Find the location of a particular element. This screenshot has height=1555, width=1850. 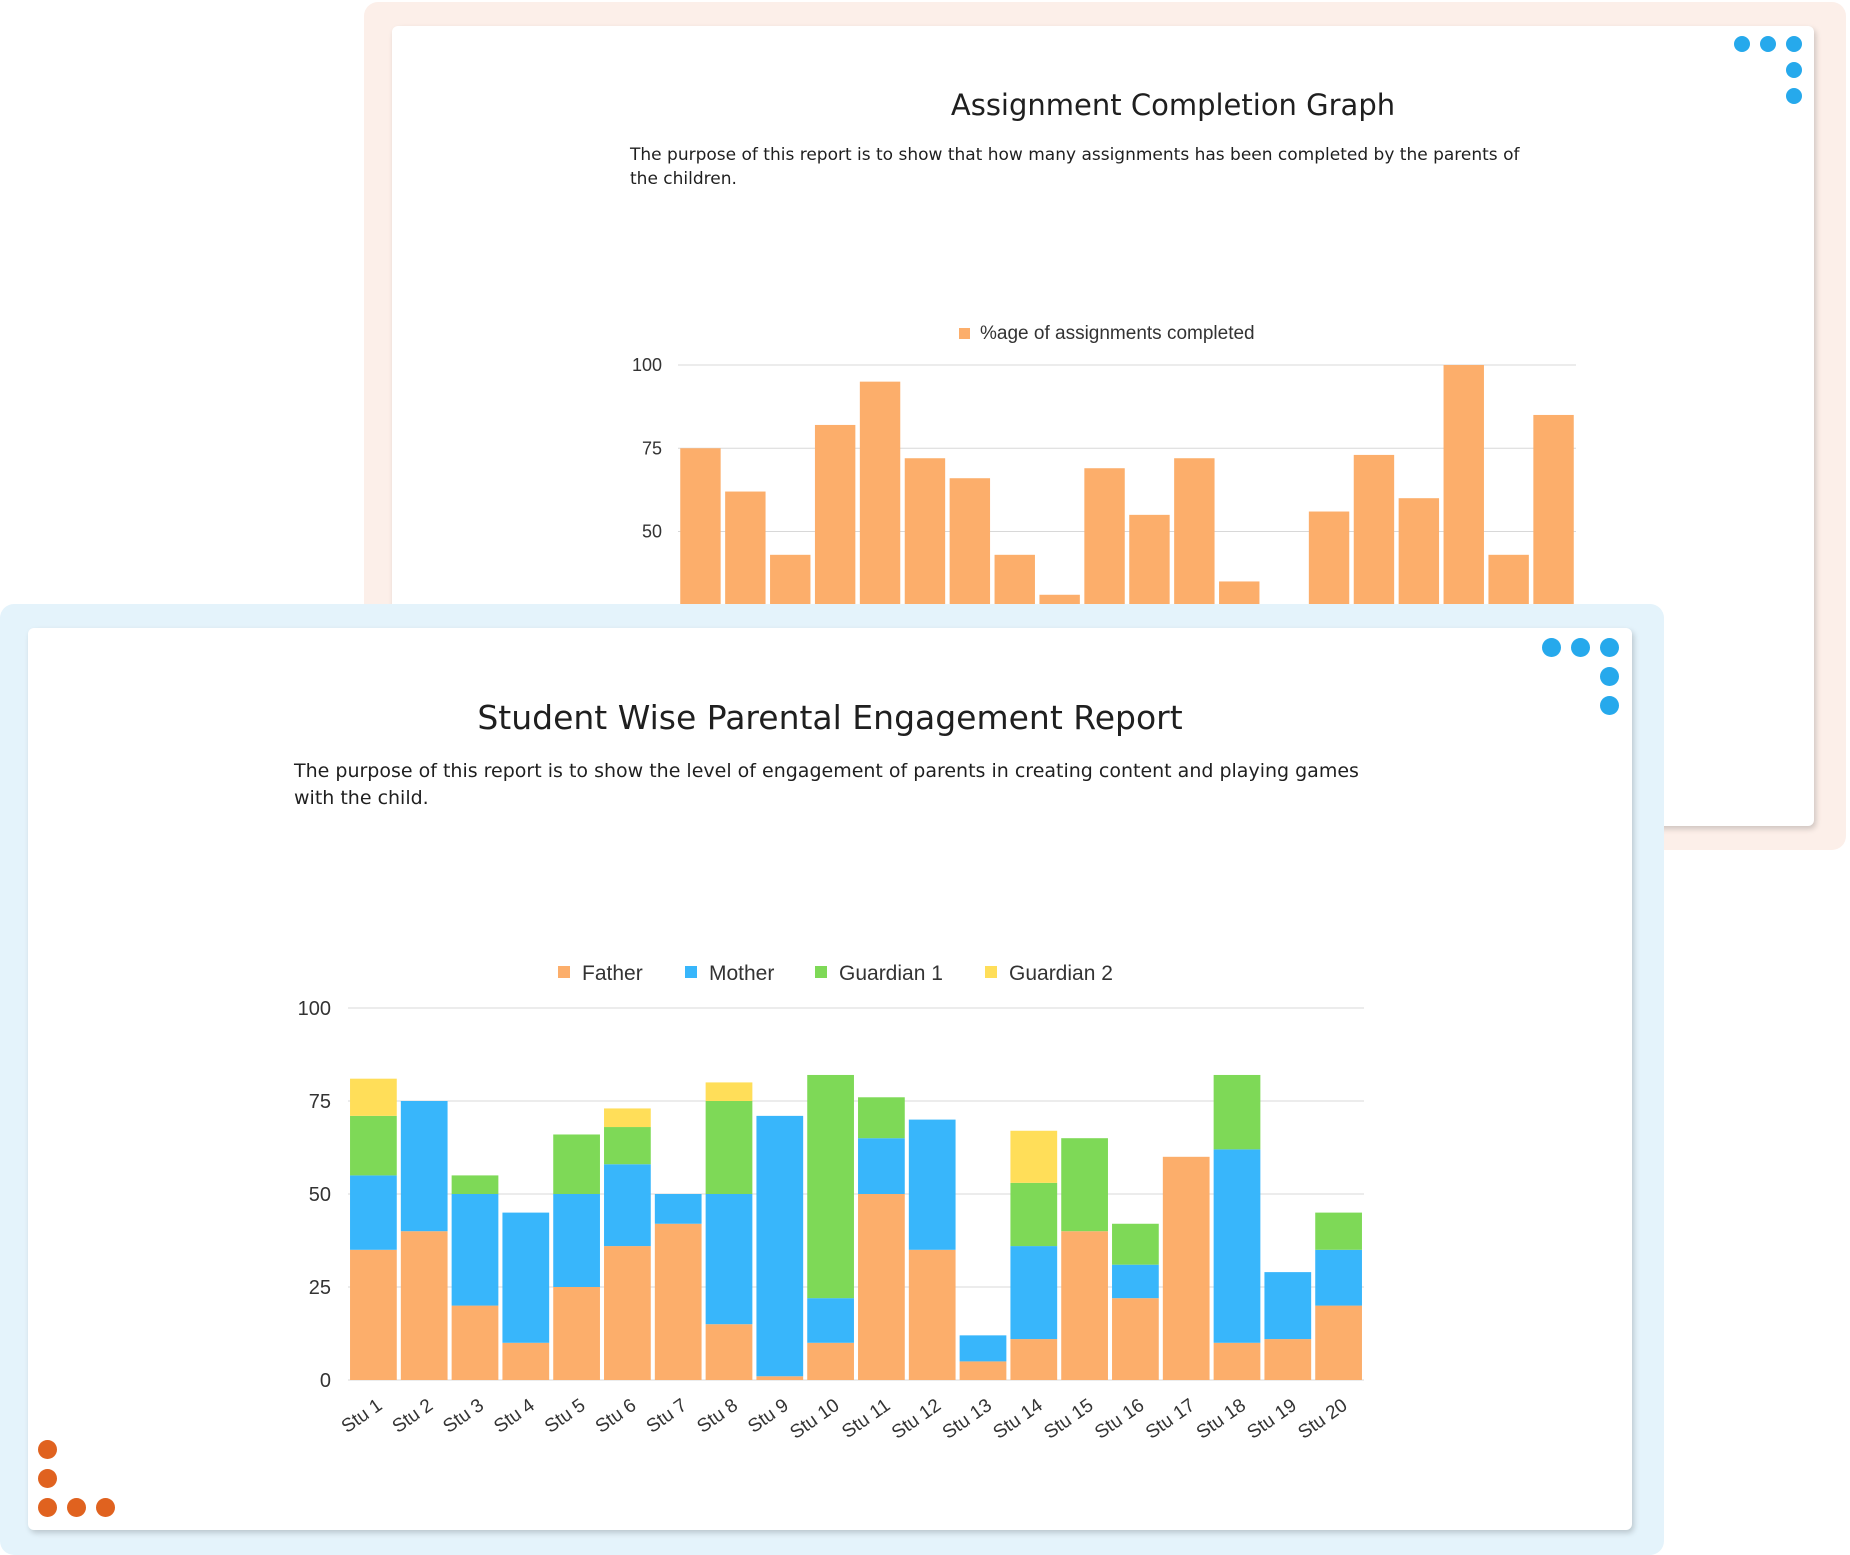

x-tick-label: Stu 13 is located at coordinates (967, 1419).